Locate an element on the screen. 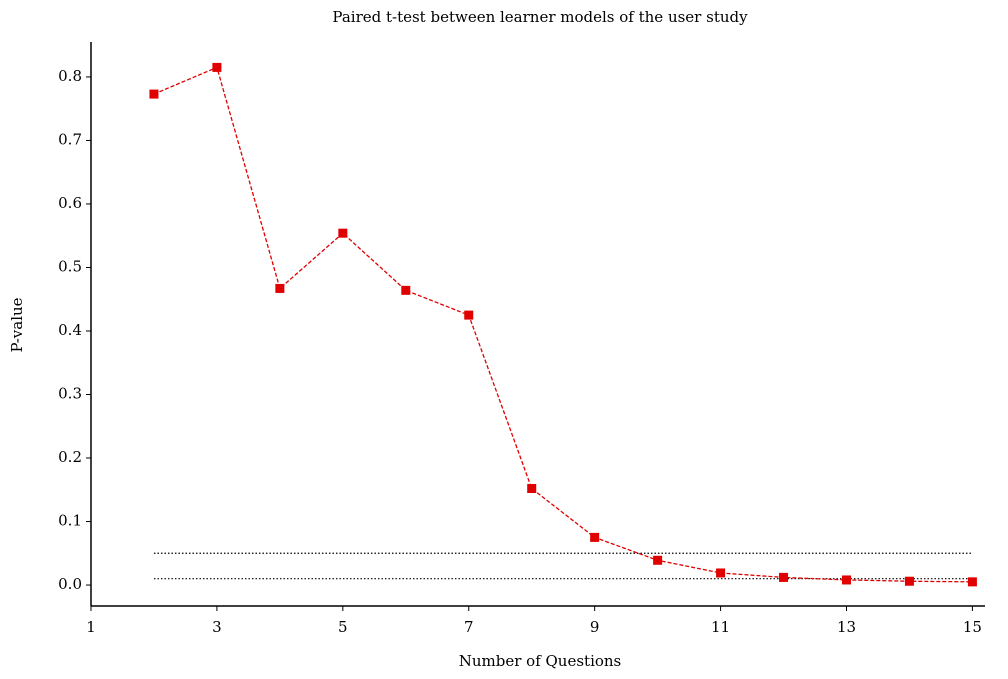 Image resolution: width=1008 pixels, height=679 pixels. y-tick-label: 0.6 is located at coordinates (70, 203).